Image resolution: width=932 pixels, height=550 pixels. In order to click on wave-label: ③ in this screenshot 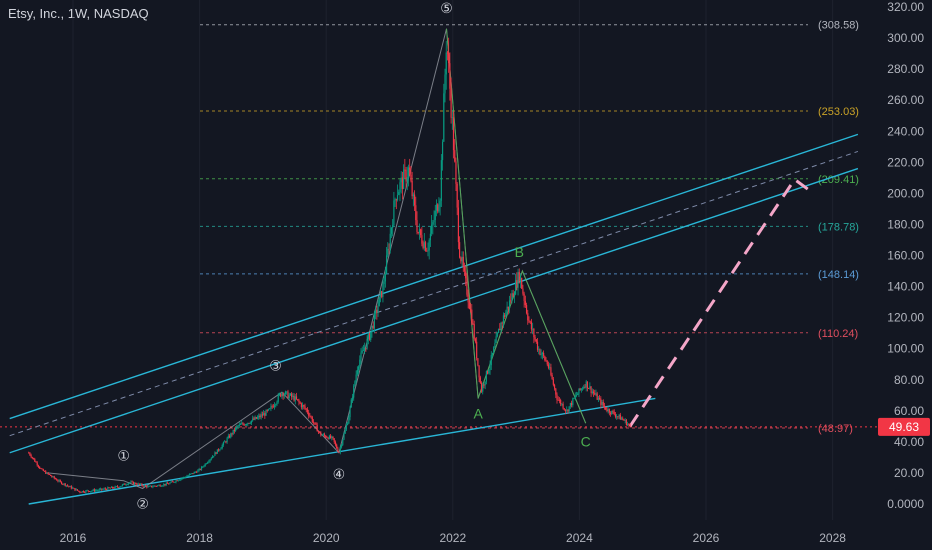, I will do `click(275, 365)`.